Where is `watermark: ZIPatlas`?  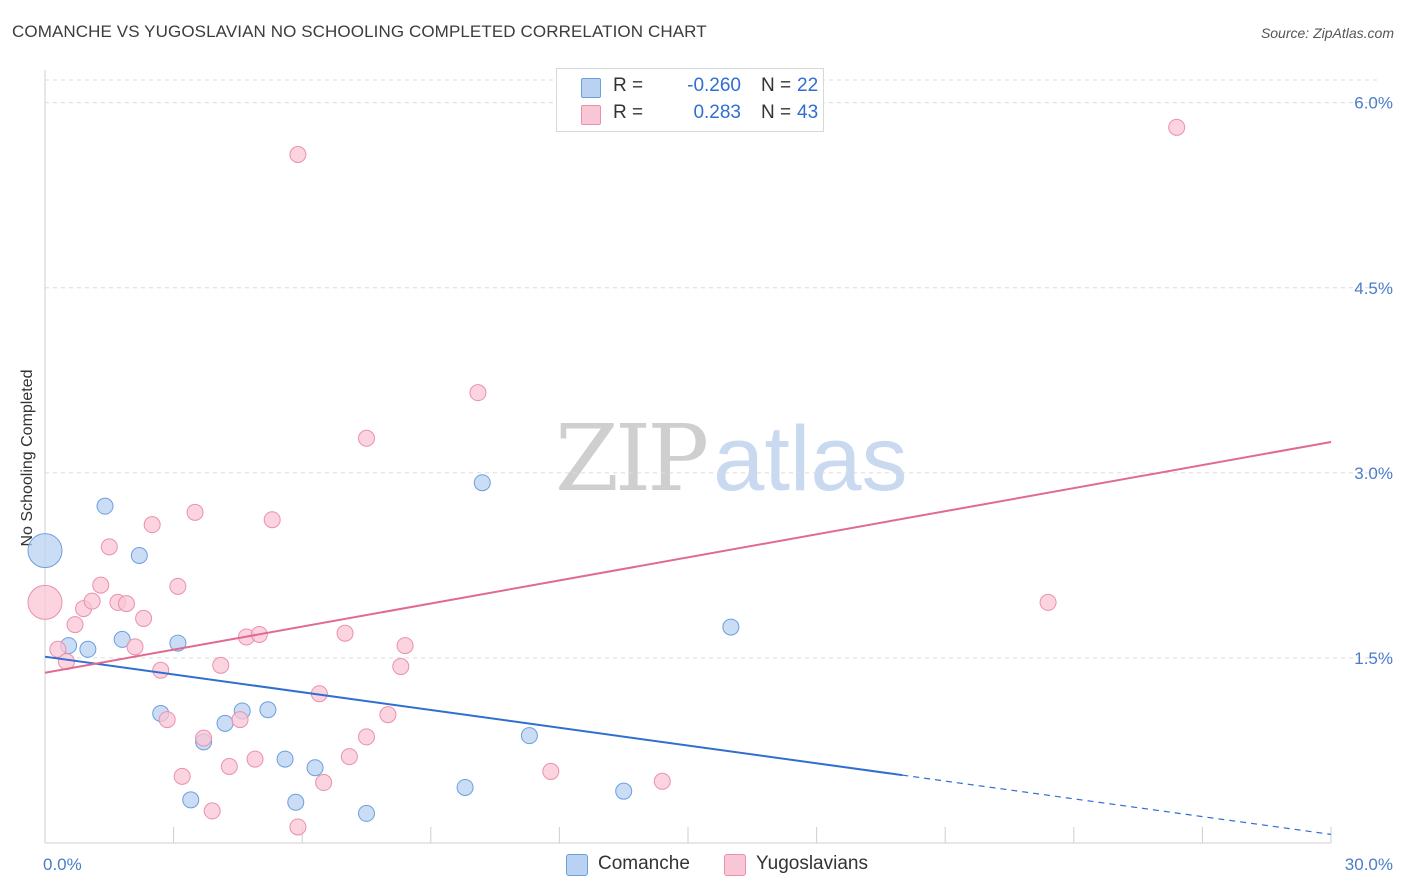 watermark: ZIPatlas is located at coordinates (731, 458).